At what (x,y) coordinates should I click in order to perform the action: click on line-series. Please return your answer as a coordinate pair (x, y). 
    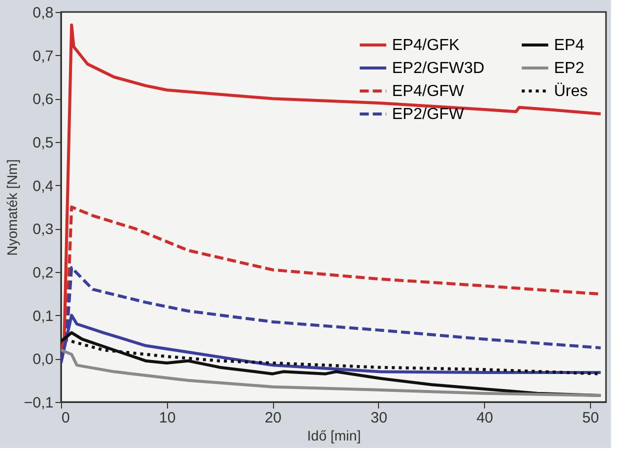
    Looking at the image, I should click on (331, 372).